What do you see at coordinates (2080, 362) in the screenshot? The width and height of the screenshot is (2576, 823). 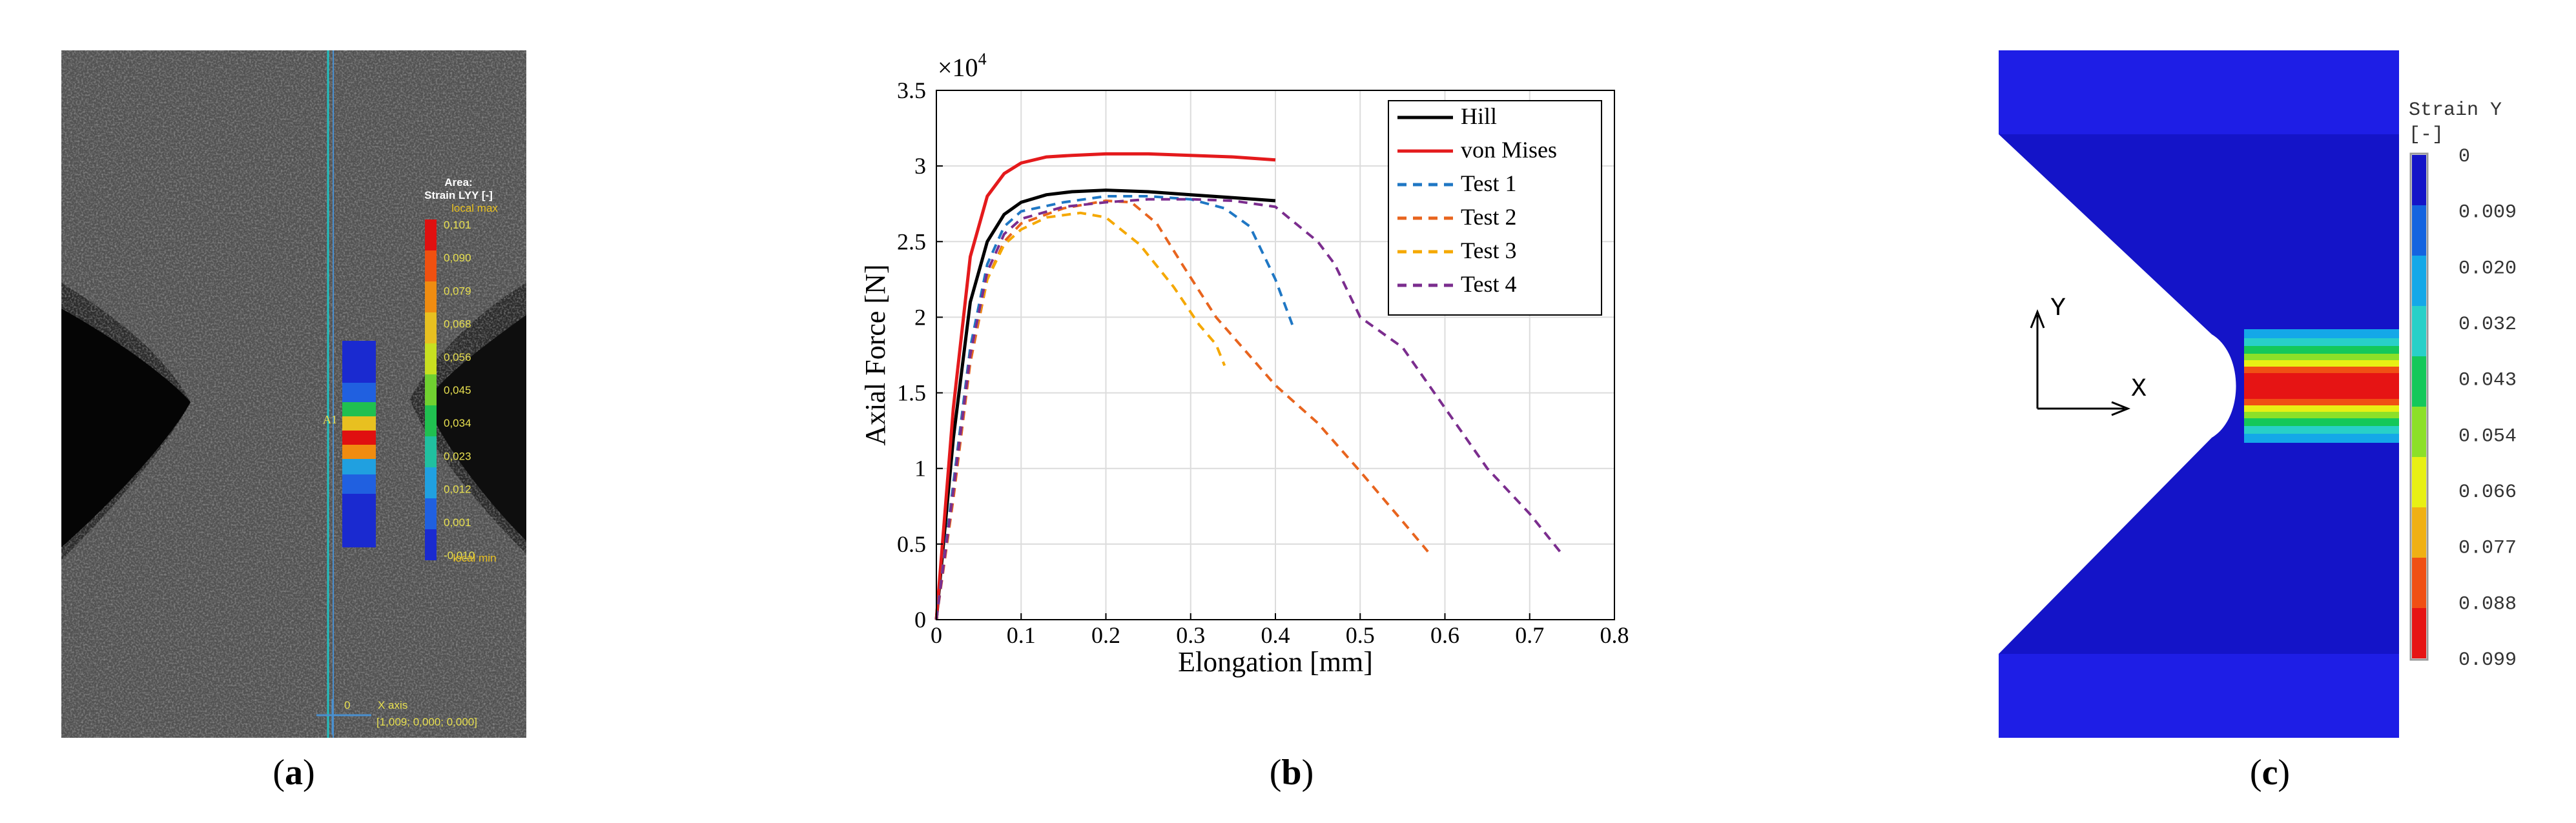 I see `axis-triad` at bounding box center [2080, 362].